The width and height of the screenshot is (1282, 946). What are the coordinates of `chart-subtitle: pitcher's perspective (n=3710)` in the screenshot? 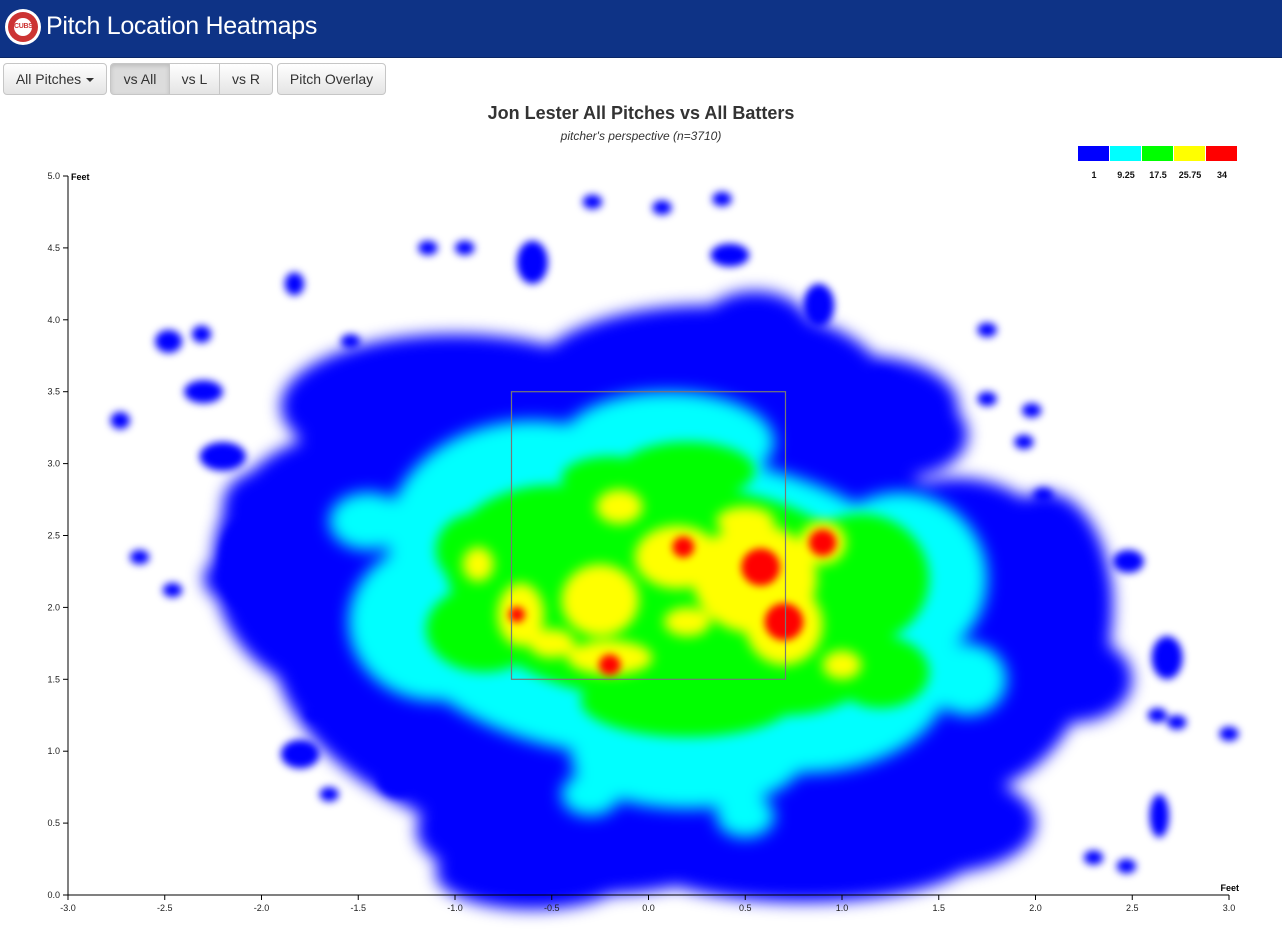 It's located at (641, 136).